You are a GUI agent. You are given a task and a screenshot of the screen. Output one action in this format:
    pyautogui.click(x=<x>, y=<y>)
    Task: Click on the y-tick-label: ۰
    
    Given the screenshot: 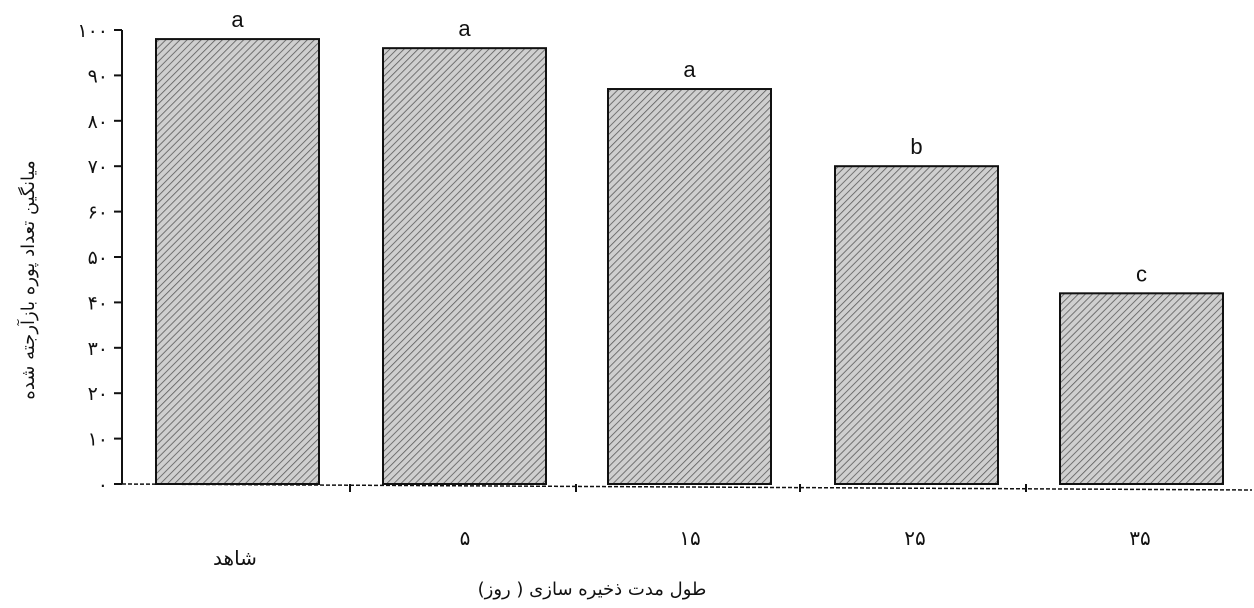 What is the action you would take?
    pyautogui.click(x=103, y=485)
    